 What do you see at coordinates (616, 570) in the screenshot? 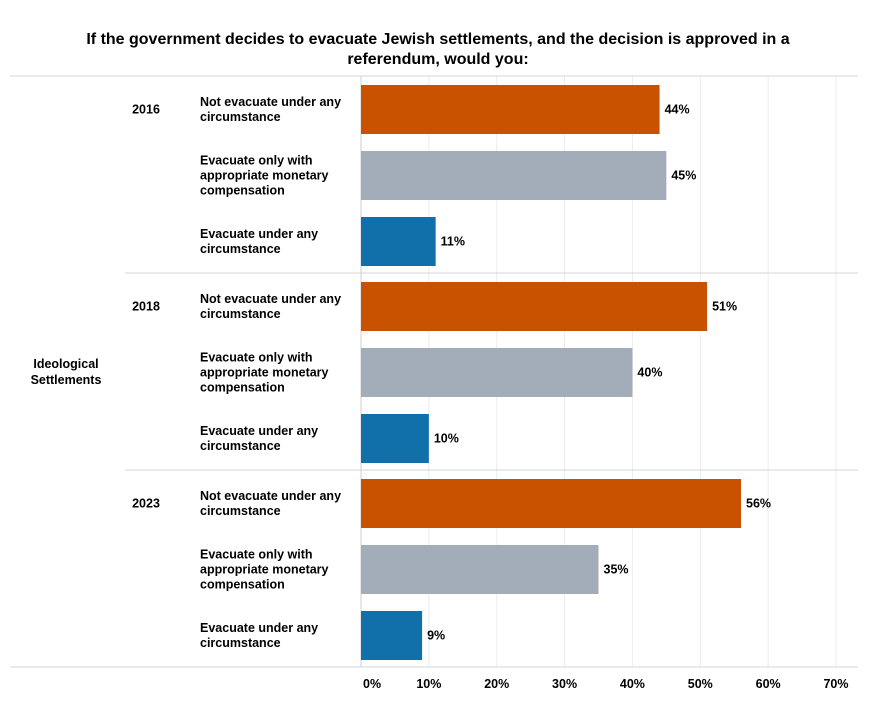
I see `data-label: 35%` at bounding box center [616, 570].